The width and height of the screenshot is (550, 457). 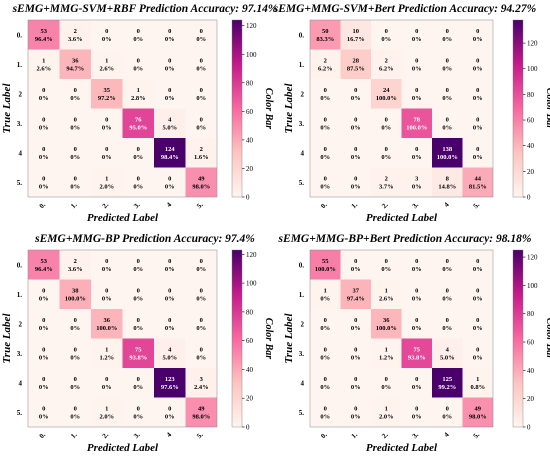 What do you see at coordinates (200, 436) in the screenshot?
I see `x-tick-label: 5.` at bounding box center [200, 436].